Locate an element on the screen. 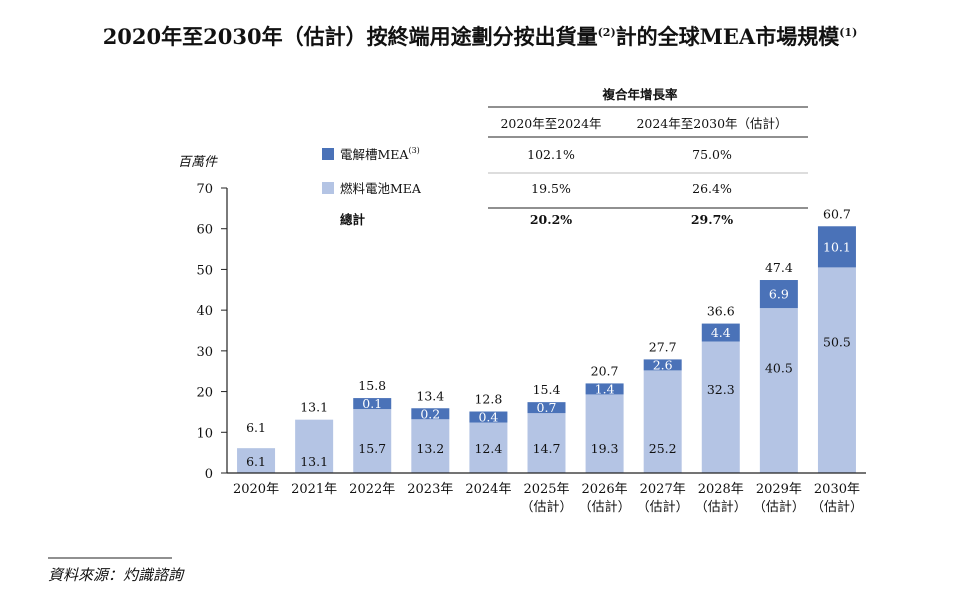 The image size is (960, 589). bar-total-label: 13.4 is located at coordinates (430, 395).